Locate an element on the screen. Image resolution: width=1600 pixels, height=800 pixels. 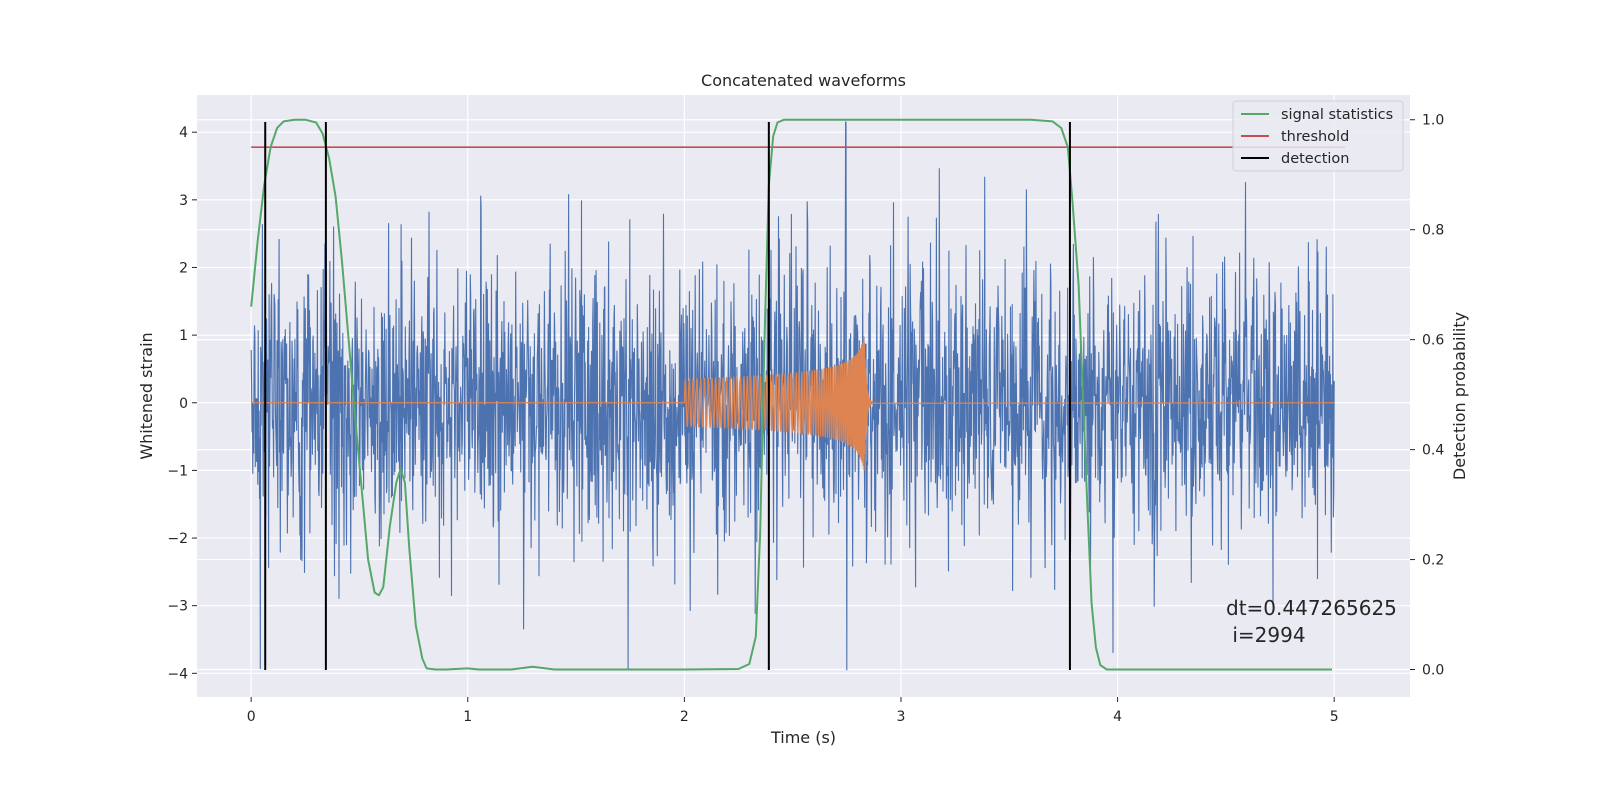
legend-entry-detection: detection is located at coordinates (1295, 159).